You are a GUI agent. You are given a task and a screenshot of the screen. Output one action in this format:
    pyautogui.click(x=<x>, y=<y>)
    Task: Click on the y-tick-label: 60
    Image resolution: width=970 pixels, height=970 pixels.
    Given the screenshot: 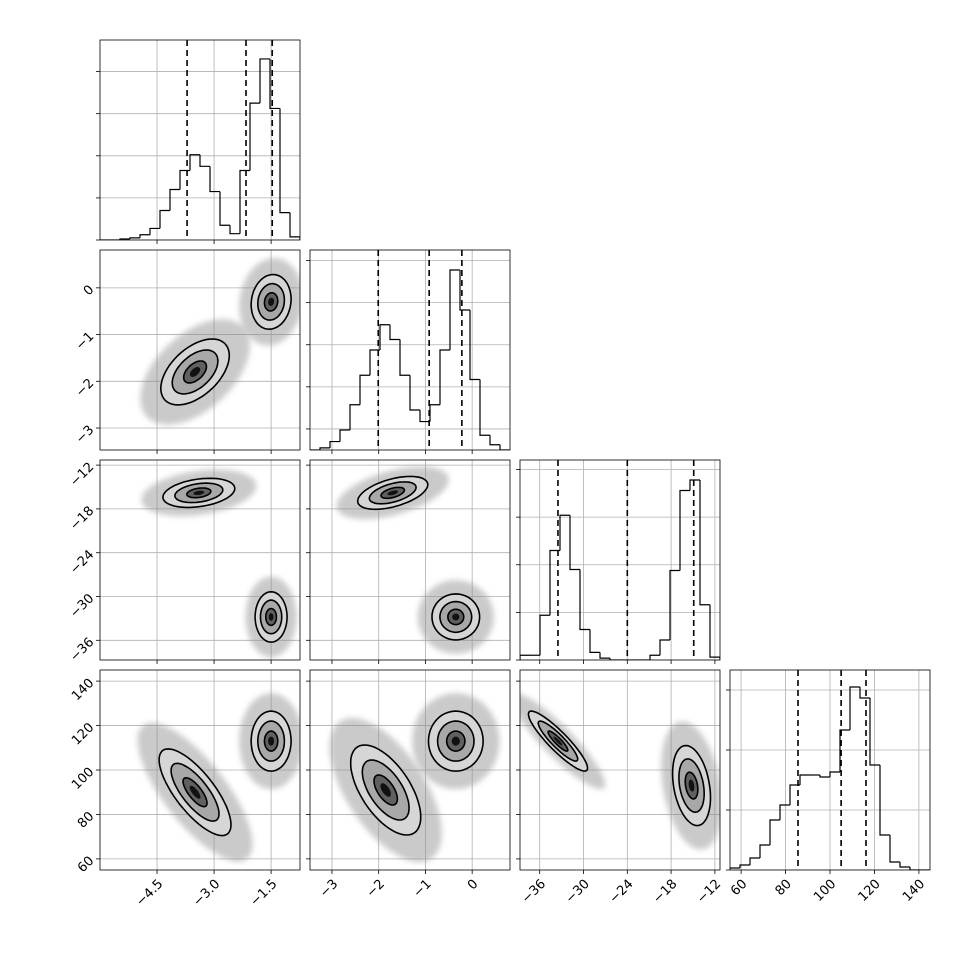 What is the action you would take?
    pyautogui.click(x=86, y=865)
    